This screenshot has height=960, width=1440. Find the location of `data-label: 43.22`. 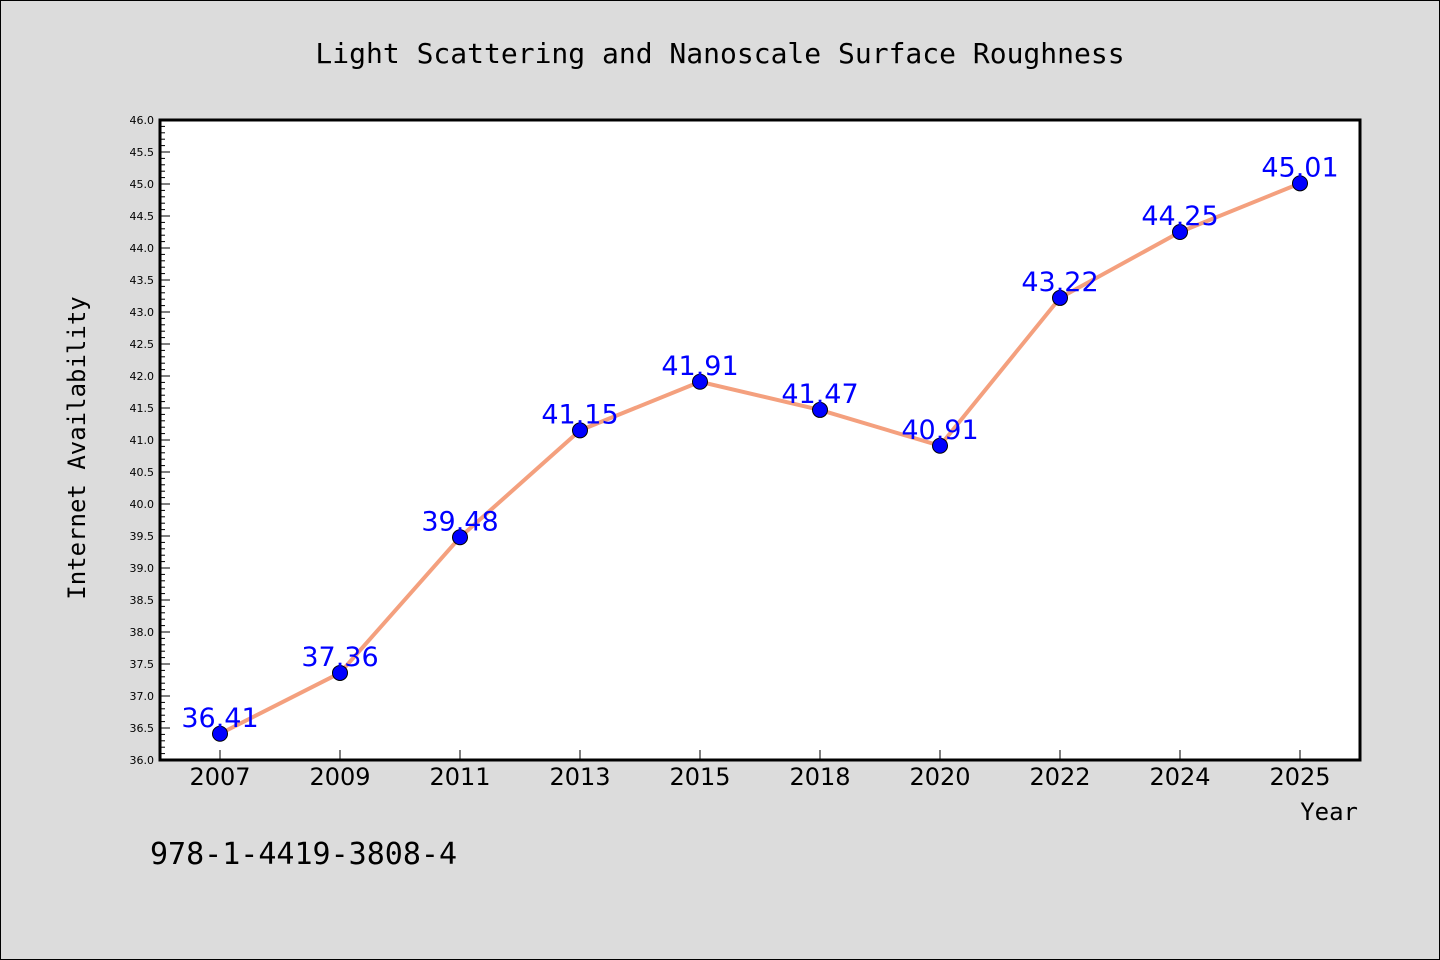

data-label: 43.22 is located at coordinates (1059, 282).